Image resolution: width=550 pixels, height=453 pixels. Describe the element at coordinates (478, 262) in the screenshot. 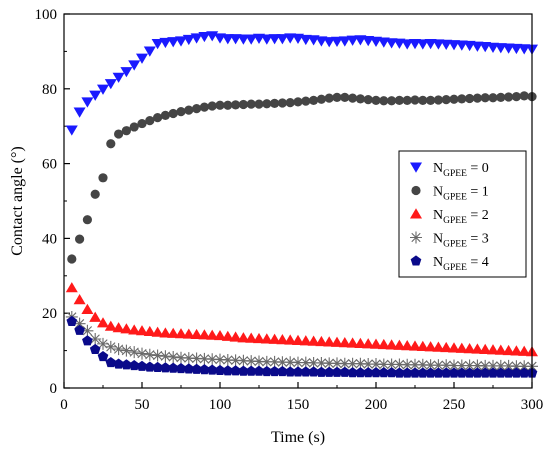

I see `legend-label-rest: = 4` at that location.